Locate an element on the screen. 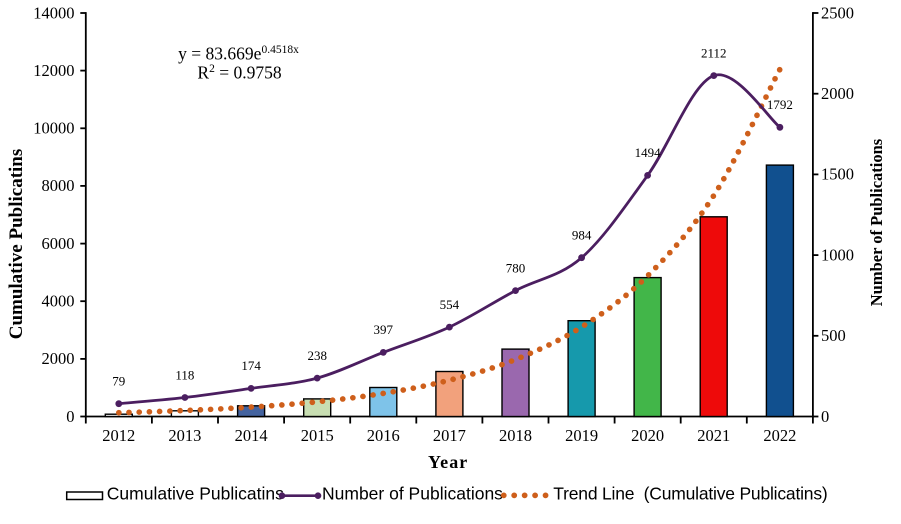 This screenshot has width=901, height=524. svg-text: 2021 is located at coordinates (713, 435).